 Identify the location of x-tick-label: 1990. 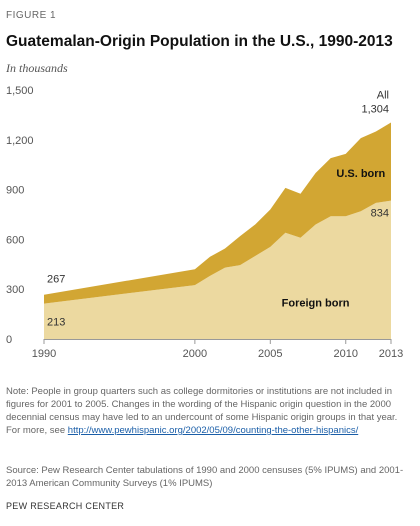
(44, 354).